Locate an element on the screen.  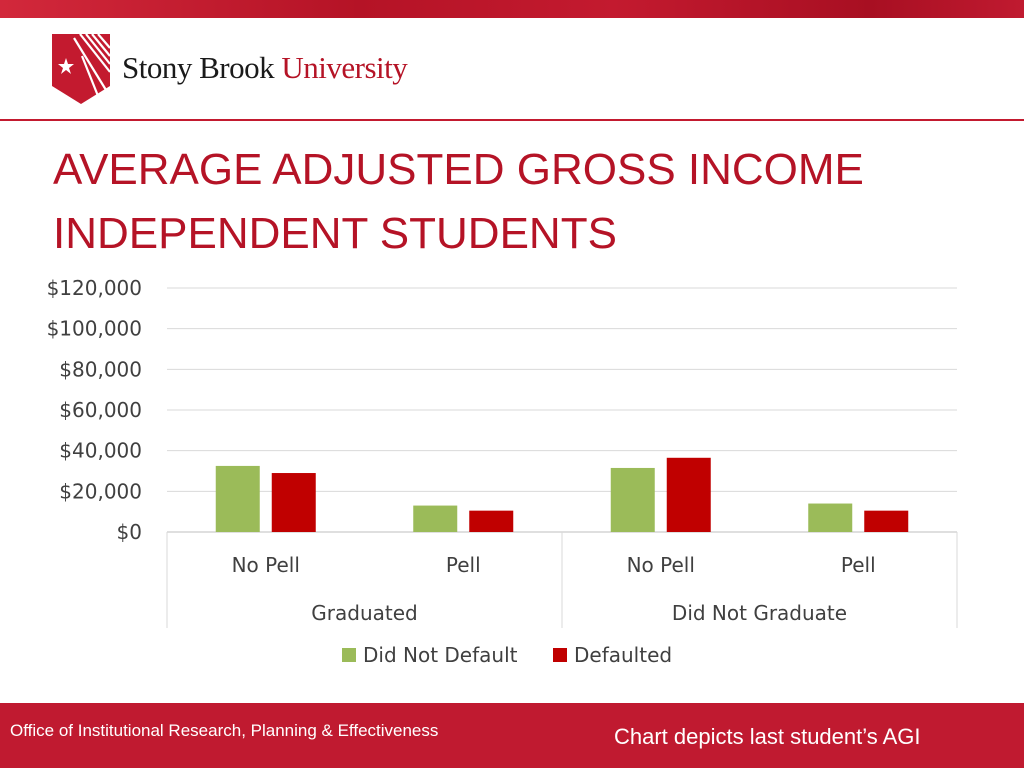
wordmark-secondary: University is located at coordinates (344, 67).